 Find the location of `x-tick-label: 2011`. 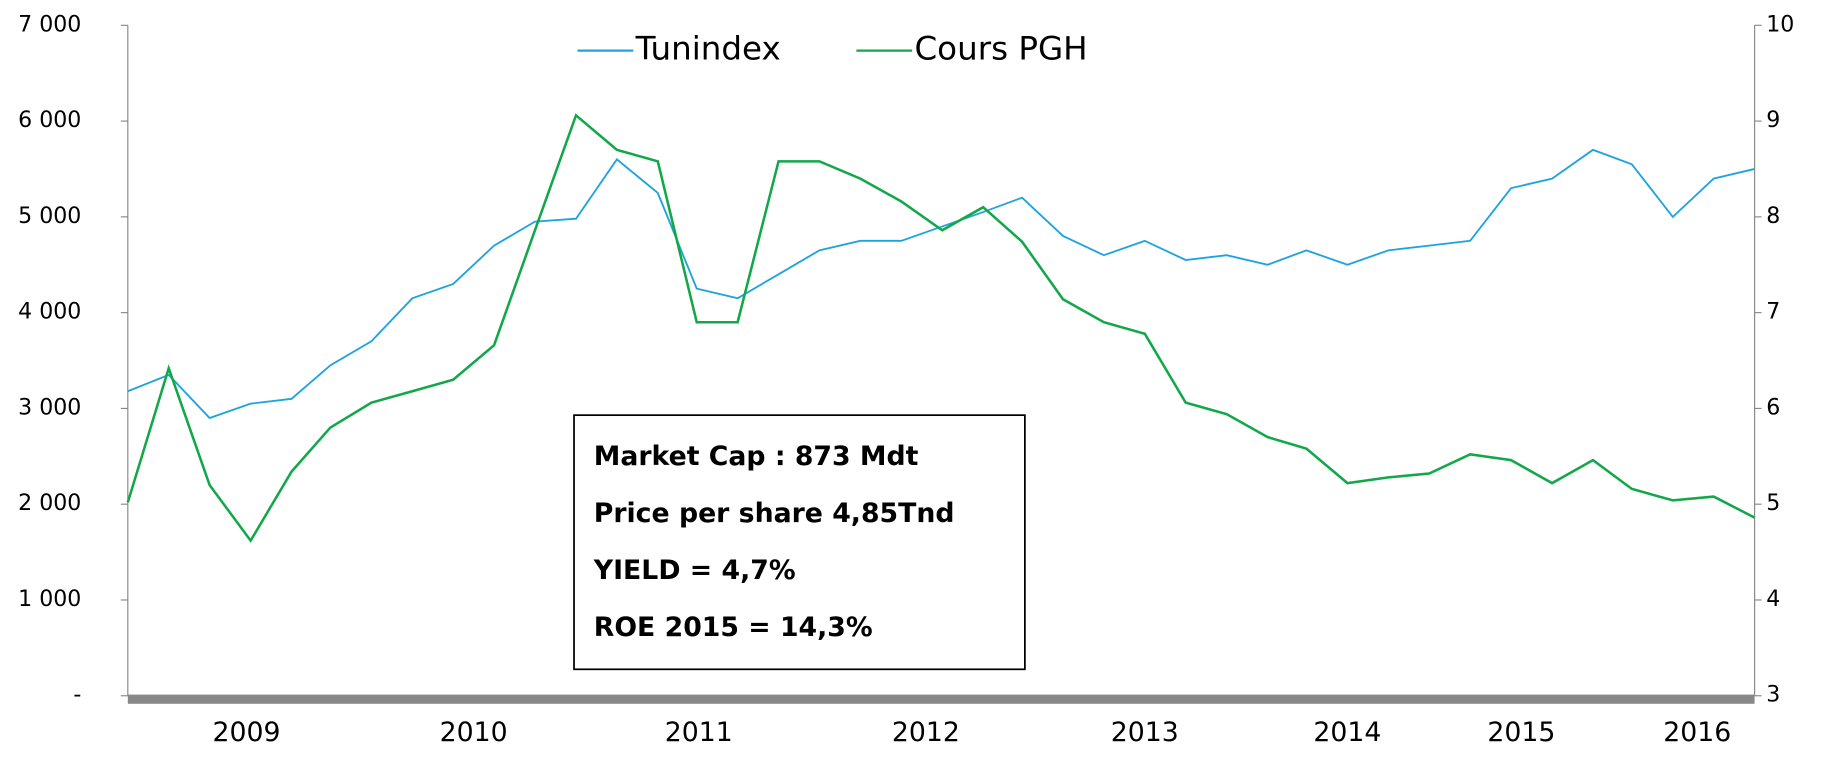

x-tick-label: 2011 is located at coordinates (699, 732).